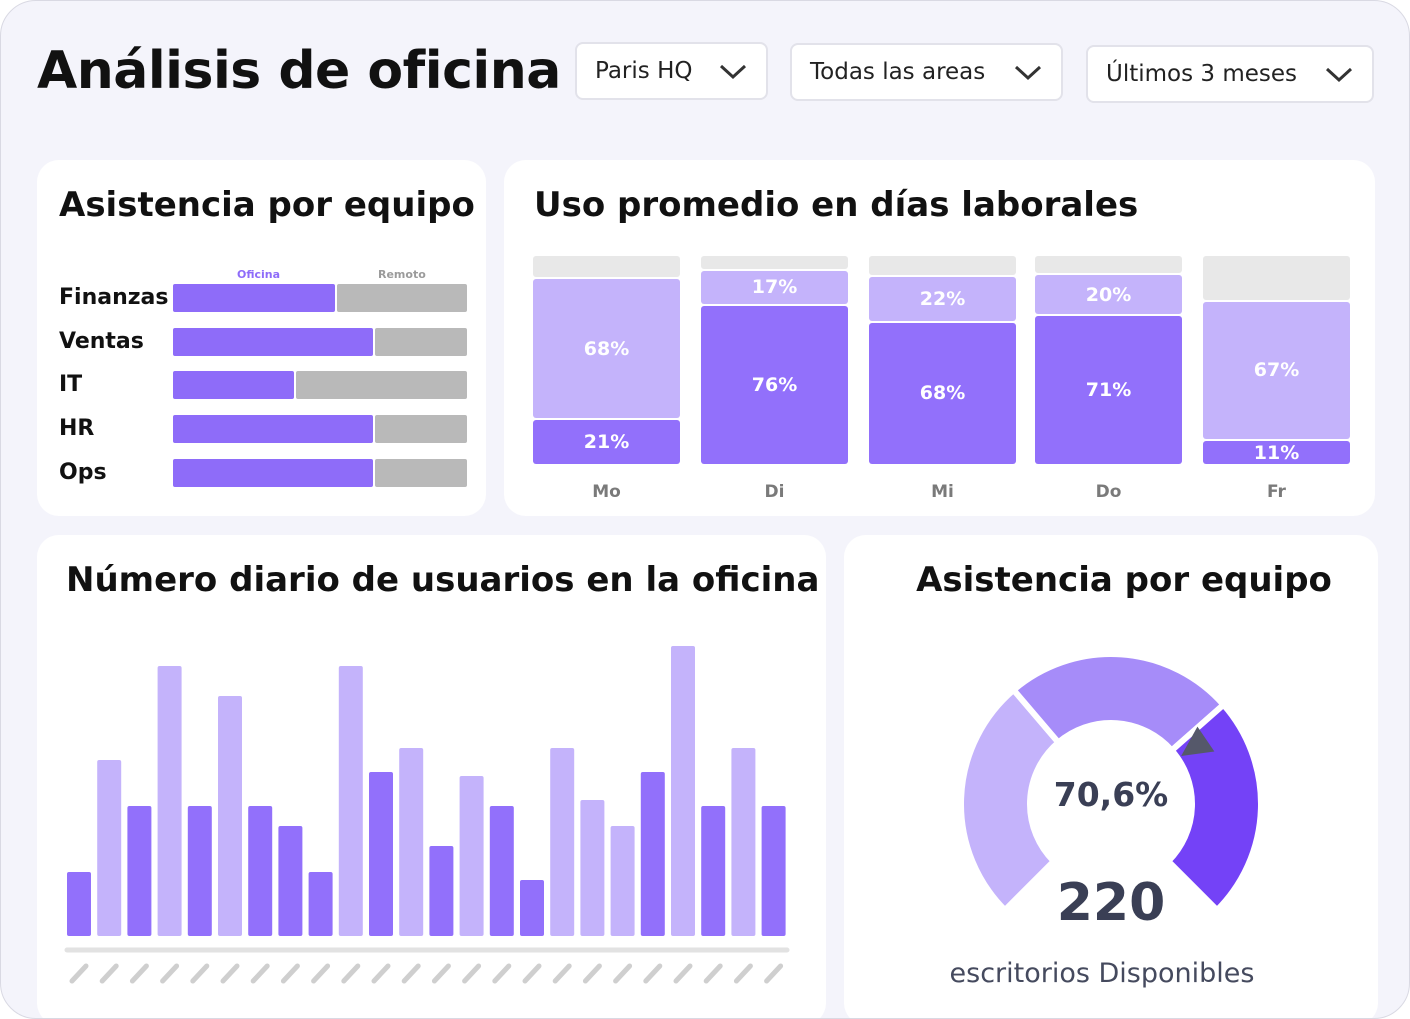 The width and height of the screenshot is (1410, 1019). I want to click on weekday-remote-bar: 20%, so click(1108, 294).